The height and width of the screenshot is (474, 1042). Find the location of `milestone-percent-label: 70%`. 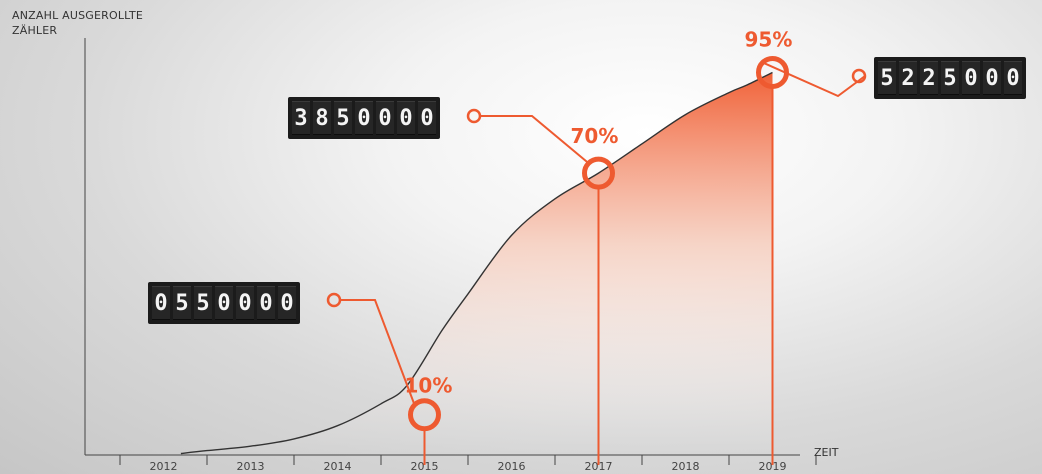

milestone-percent-label: 70% is located at coordinates (595, 136).